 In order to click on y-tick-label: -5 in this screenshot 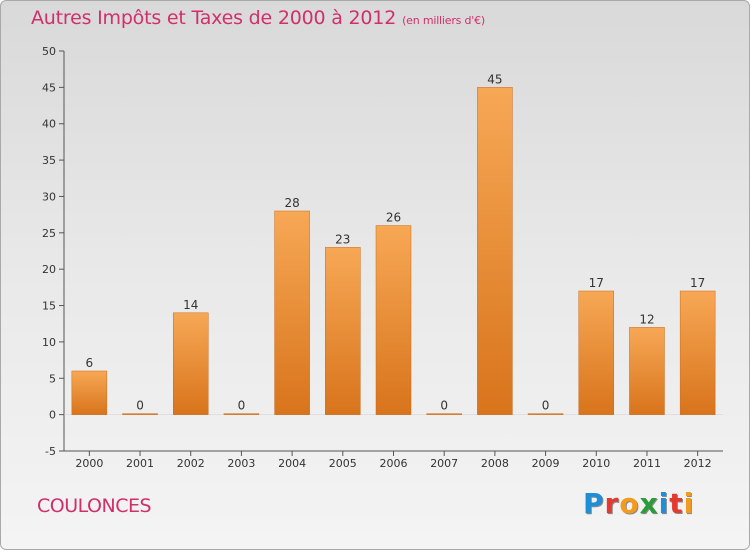, I will do `click(50, 451)`.